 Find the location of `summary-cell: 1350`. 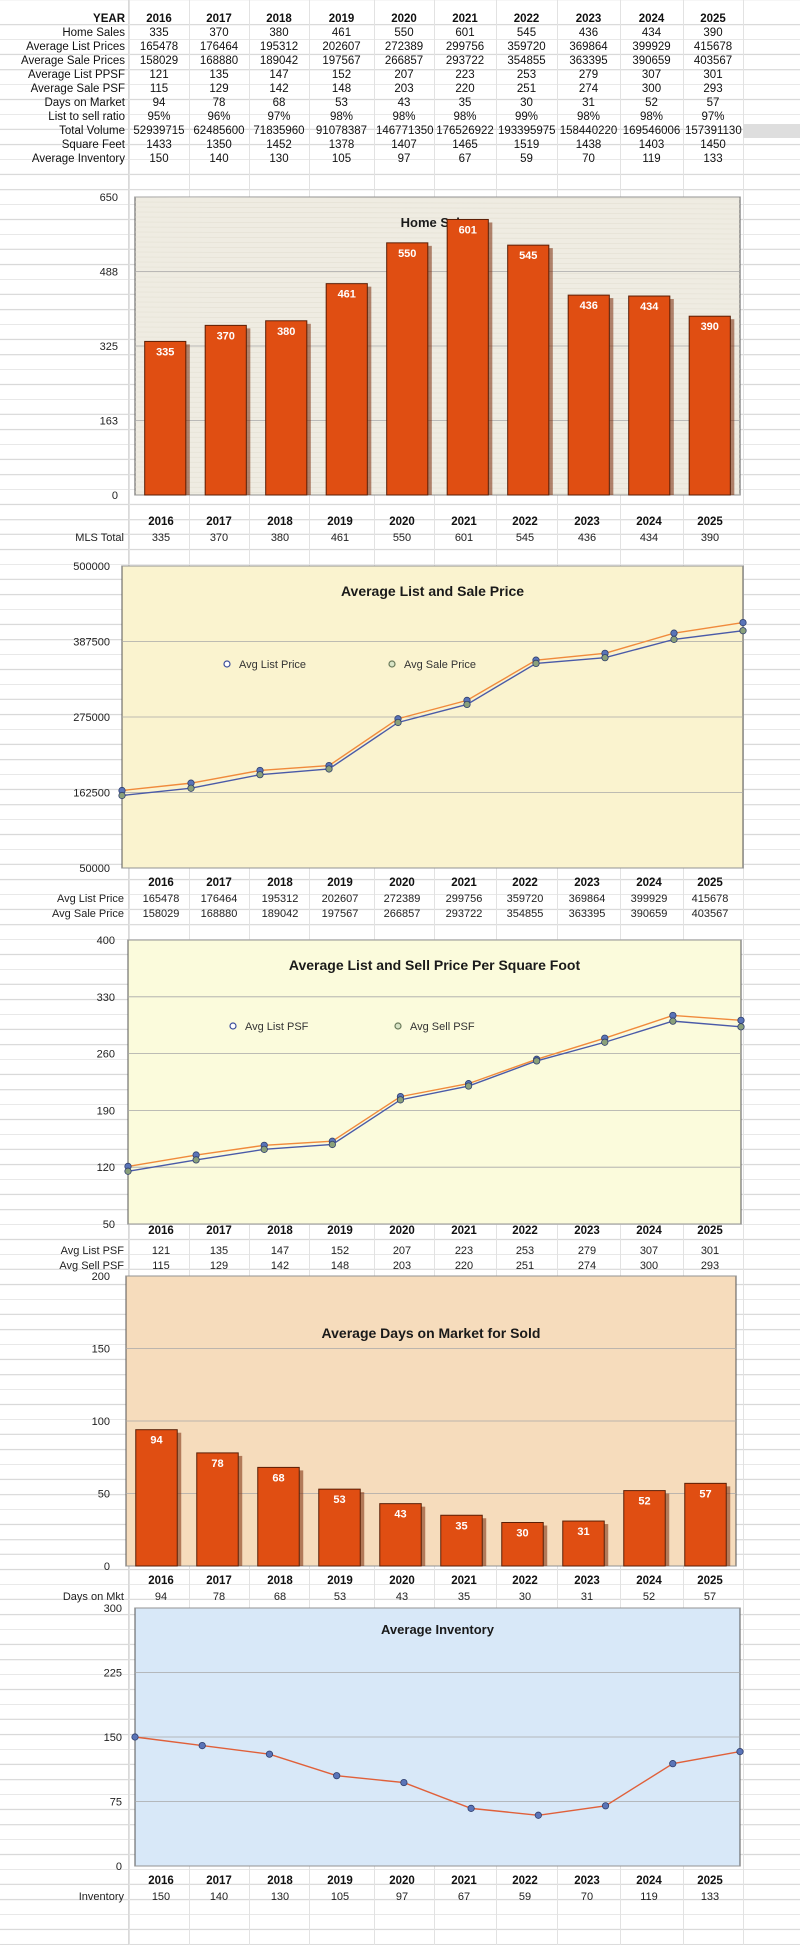

summary-cell: 1350 is located at coordinates (219, 145).